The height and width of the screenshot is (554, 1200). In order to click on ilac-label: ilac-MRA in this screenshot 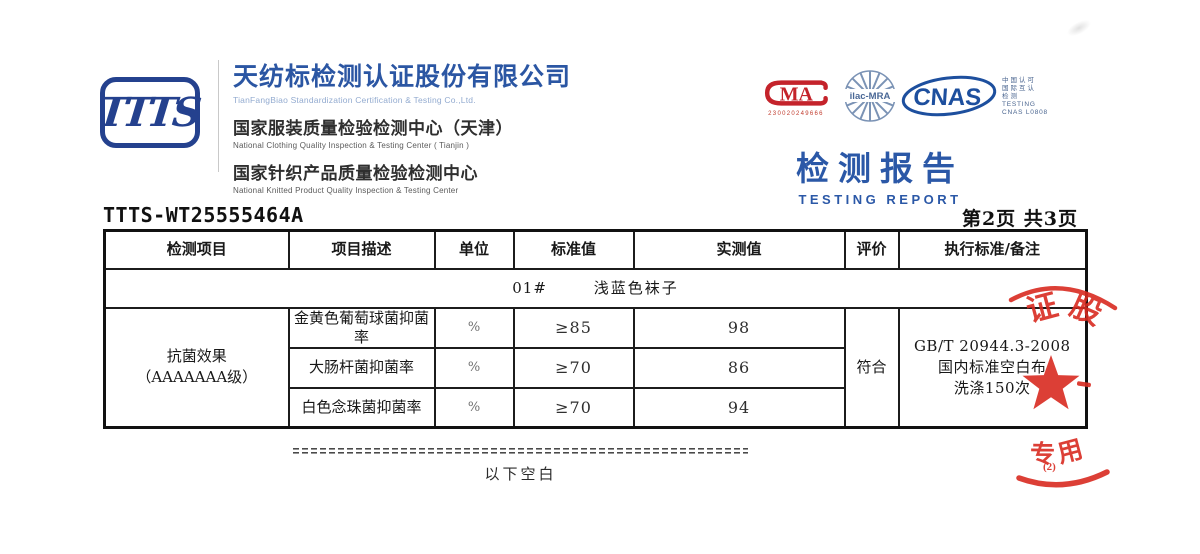, I will do `click(870, 96)`.